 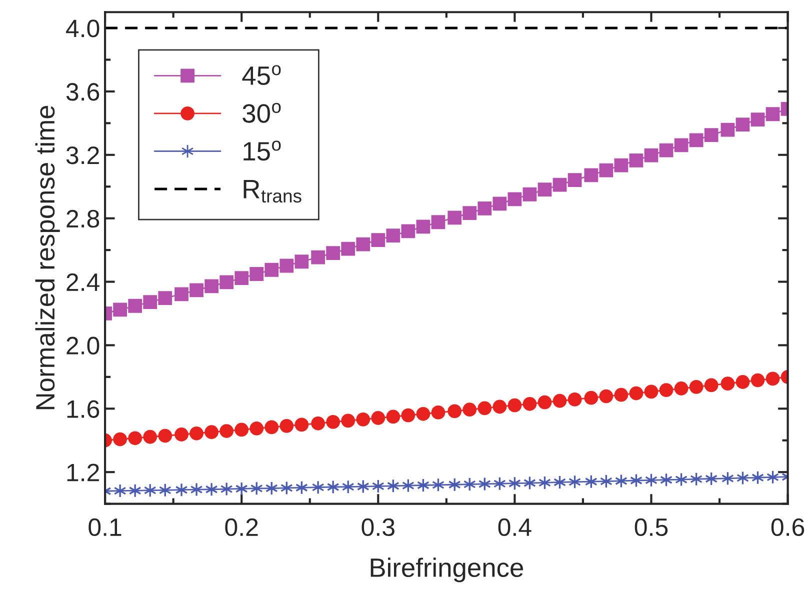 What do you see at coordinates (241, 527) in the screenshot?
I see `x-tick-label: 0.2` at bounding box center [241, 527].